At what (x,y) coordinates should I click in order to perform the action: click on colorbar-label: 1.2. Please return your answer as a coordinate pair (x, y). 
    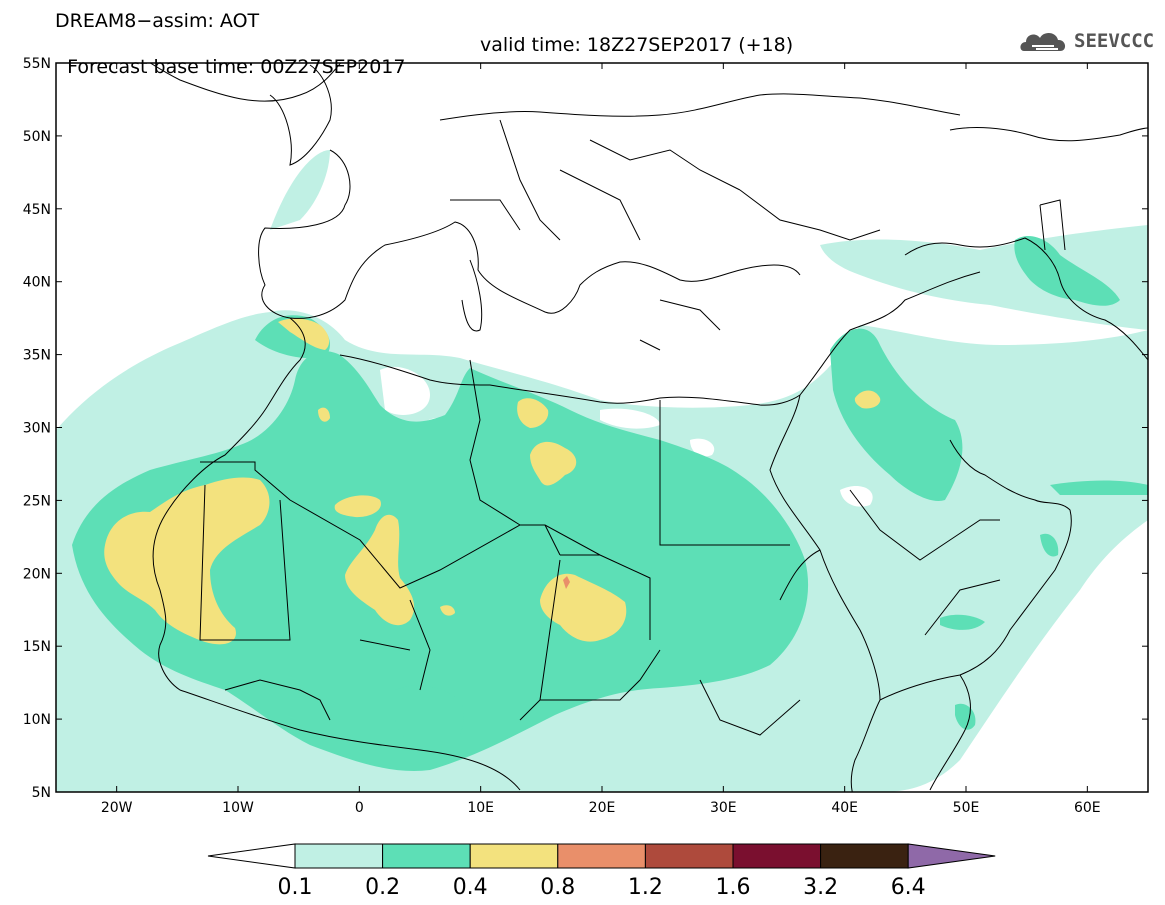
    Looking at the image, I should click on (645, 887).